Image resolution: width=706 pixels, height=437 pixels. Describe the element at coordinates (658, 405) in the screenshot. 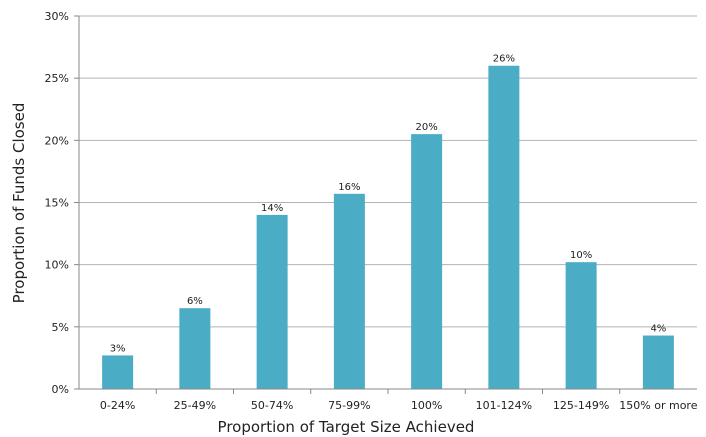

I see `x-tick-label: 150% or more` at that location.